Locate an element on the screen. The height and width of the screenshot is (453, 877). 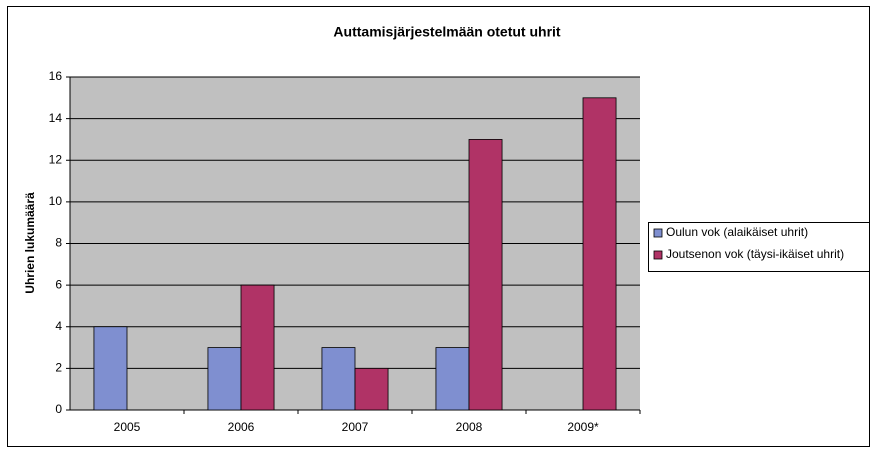
y-tick-label: 12 is located at coordinates (56, 159).